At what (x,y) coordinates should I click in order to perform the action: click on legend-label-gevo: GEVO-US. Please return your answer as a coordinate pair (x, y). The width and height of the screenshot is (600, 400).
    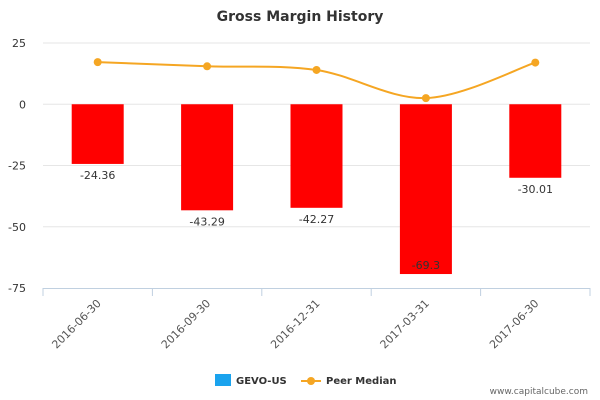
    Looking at the image, I should click on (261, 381).